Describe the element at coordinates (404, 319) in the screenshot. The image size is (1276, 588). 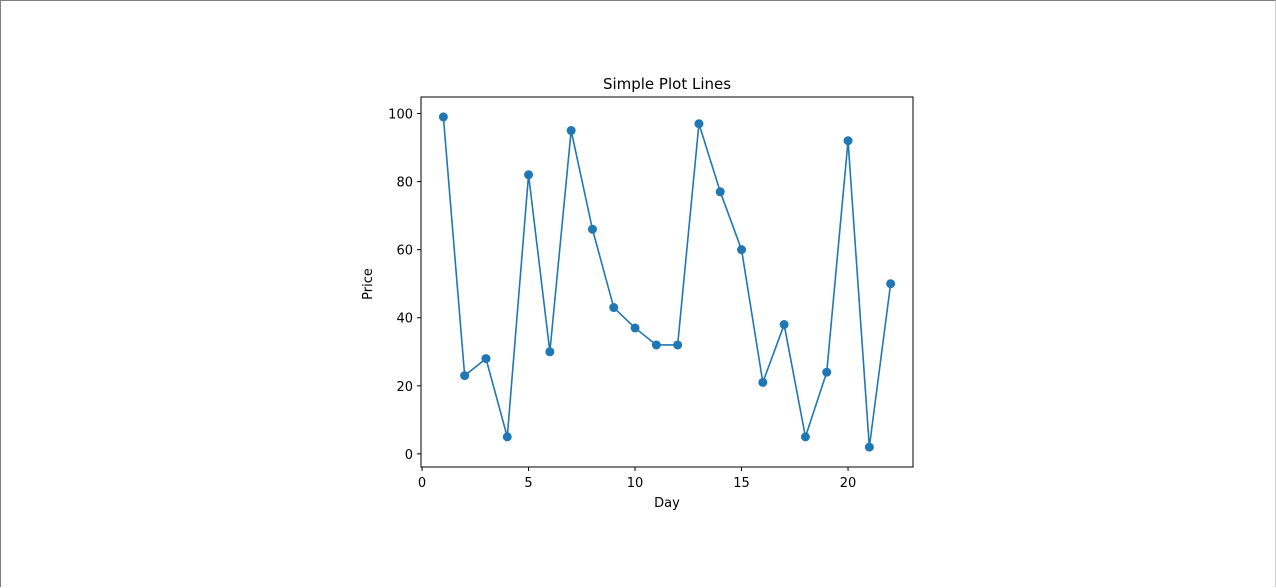
I see `y-tick-label: 40` at that location.